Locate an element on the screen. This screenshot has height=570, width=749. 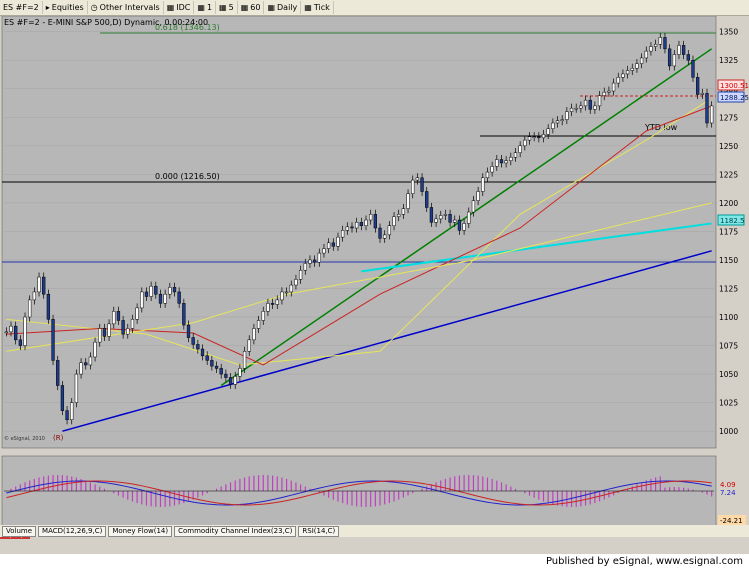
tab-1: MACD(12,26,9,C) is located at coordinates (72, 531).